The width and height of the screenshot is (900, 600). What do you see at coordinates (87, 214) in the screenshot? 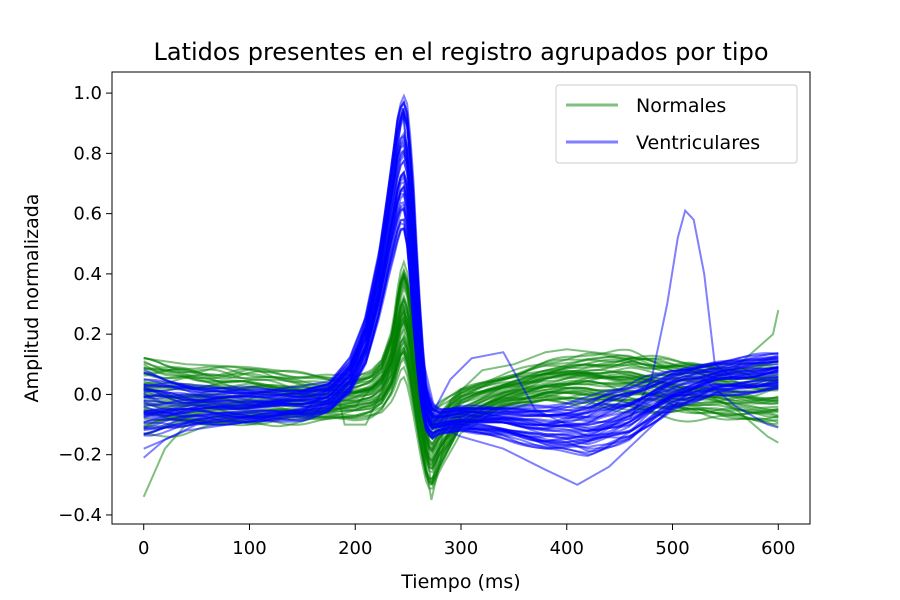
I see `y-tick-label: 0.6` at bounding box center [87, 214].